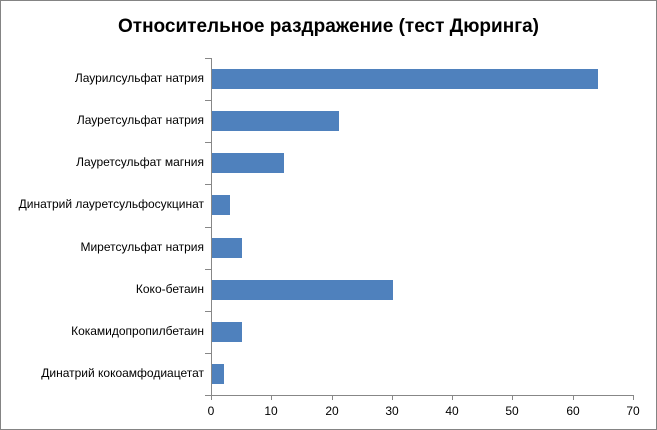  What do you see at coordinates (452, 411) in the screenshot?
I see `x-tick-label: 40` at bounding box center [452, 411].